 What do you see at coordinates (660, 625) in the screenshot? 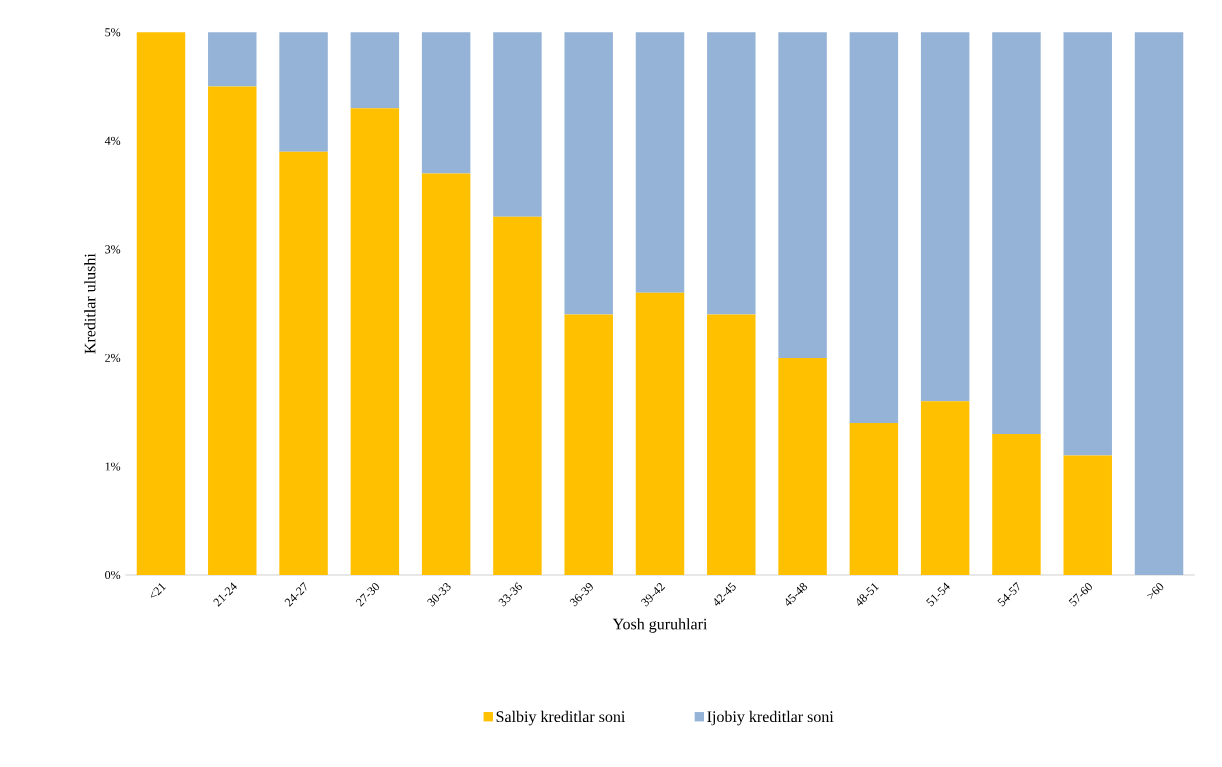
I see `x-axis-title: Yosh guruhlari` at bounding box center [660, 625].